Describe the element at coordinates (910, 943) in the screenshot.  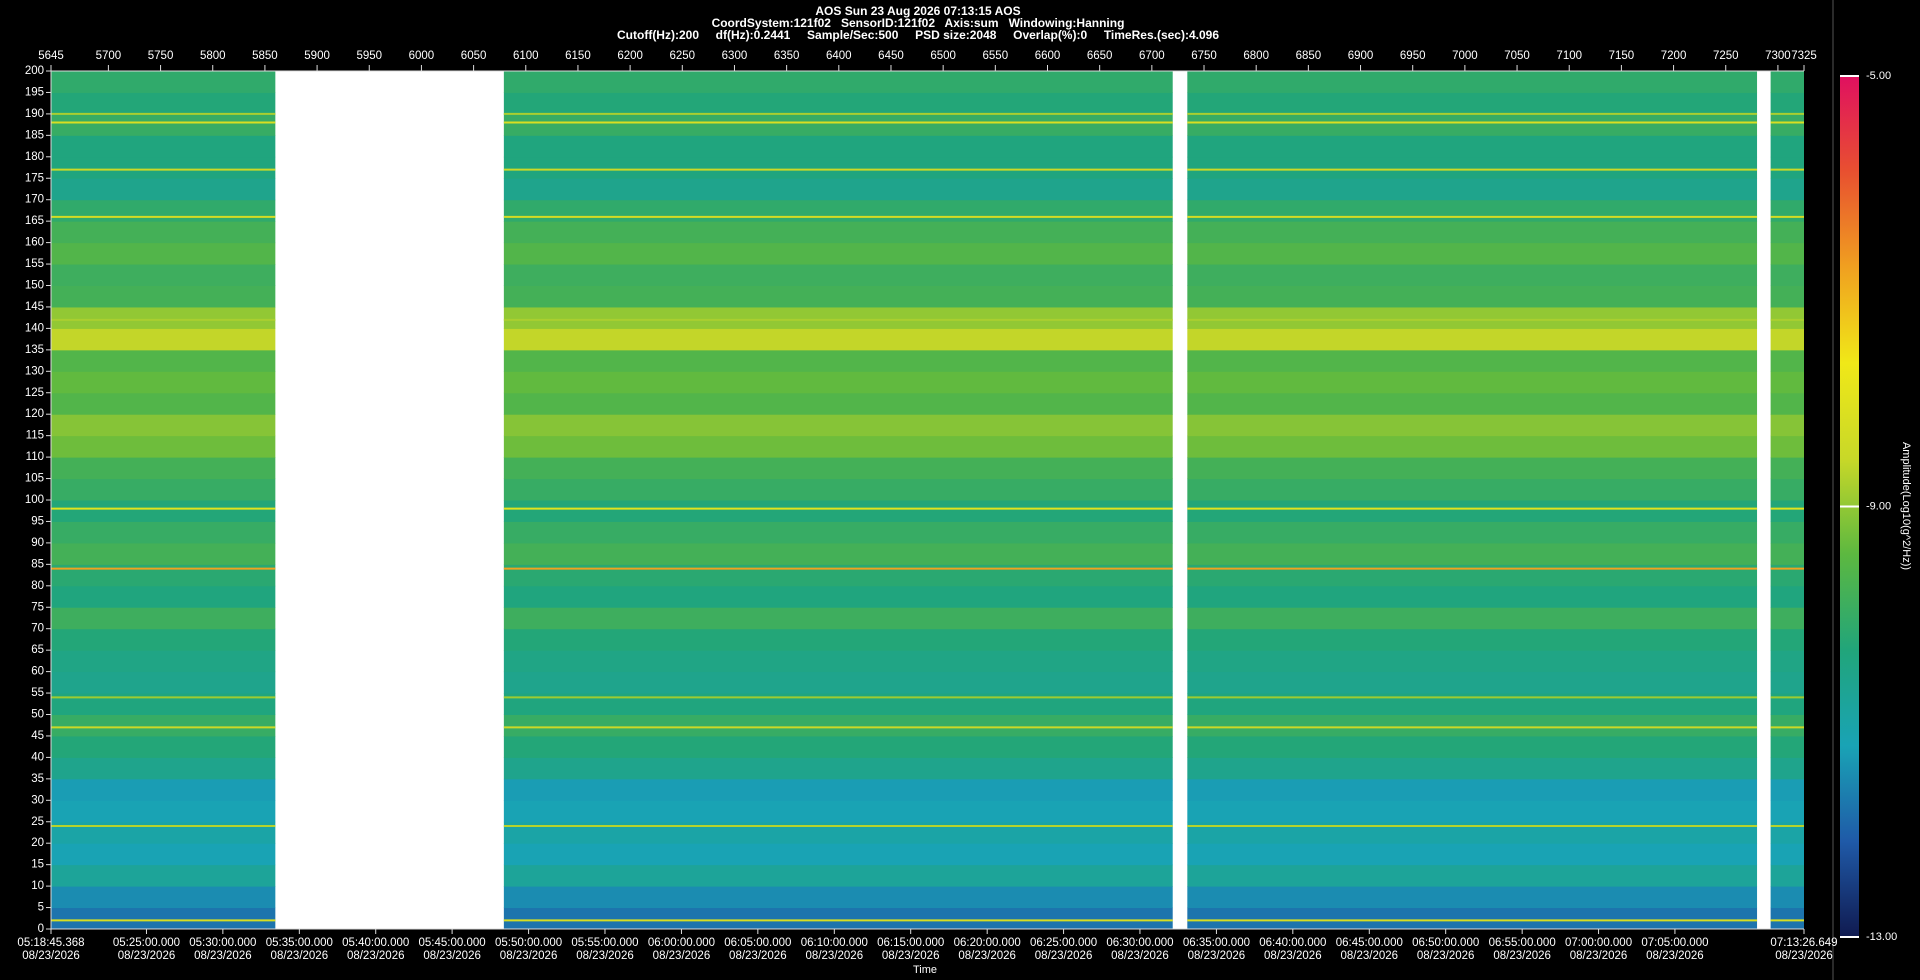
I see `x2-tick-label: 06:15:00.000` at that location.